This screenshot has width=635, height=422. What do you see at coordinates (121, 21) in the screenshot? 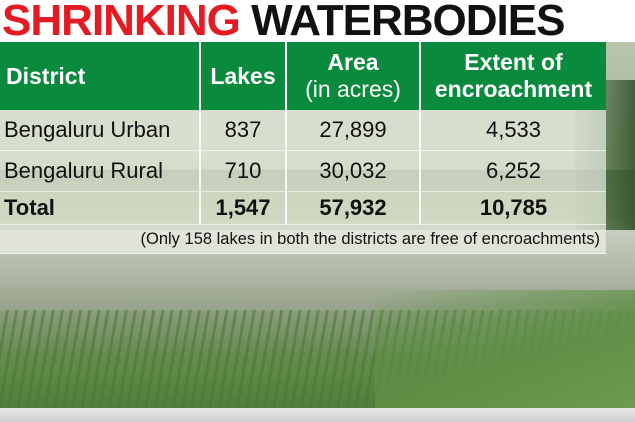
I see `headline-red-word: SHRINKING` at bounding box center [121, 21].